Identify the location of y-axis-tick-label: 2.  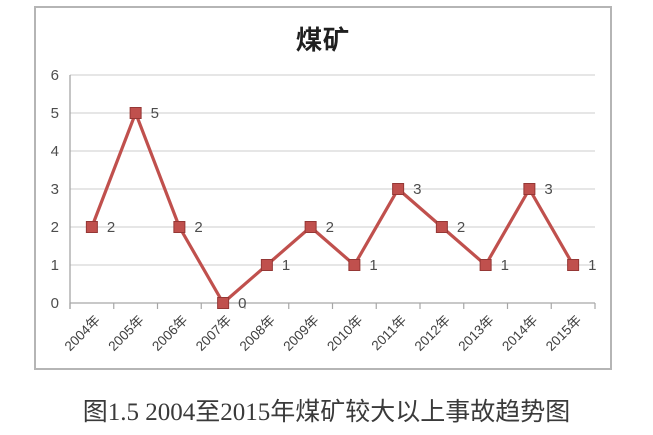
(55, 227).